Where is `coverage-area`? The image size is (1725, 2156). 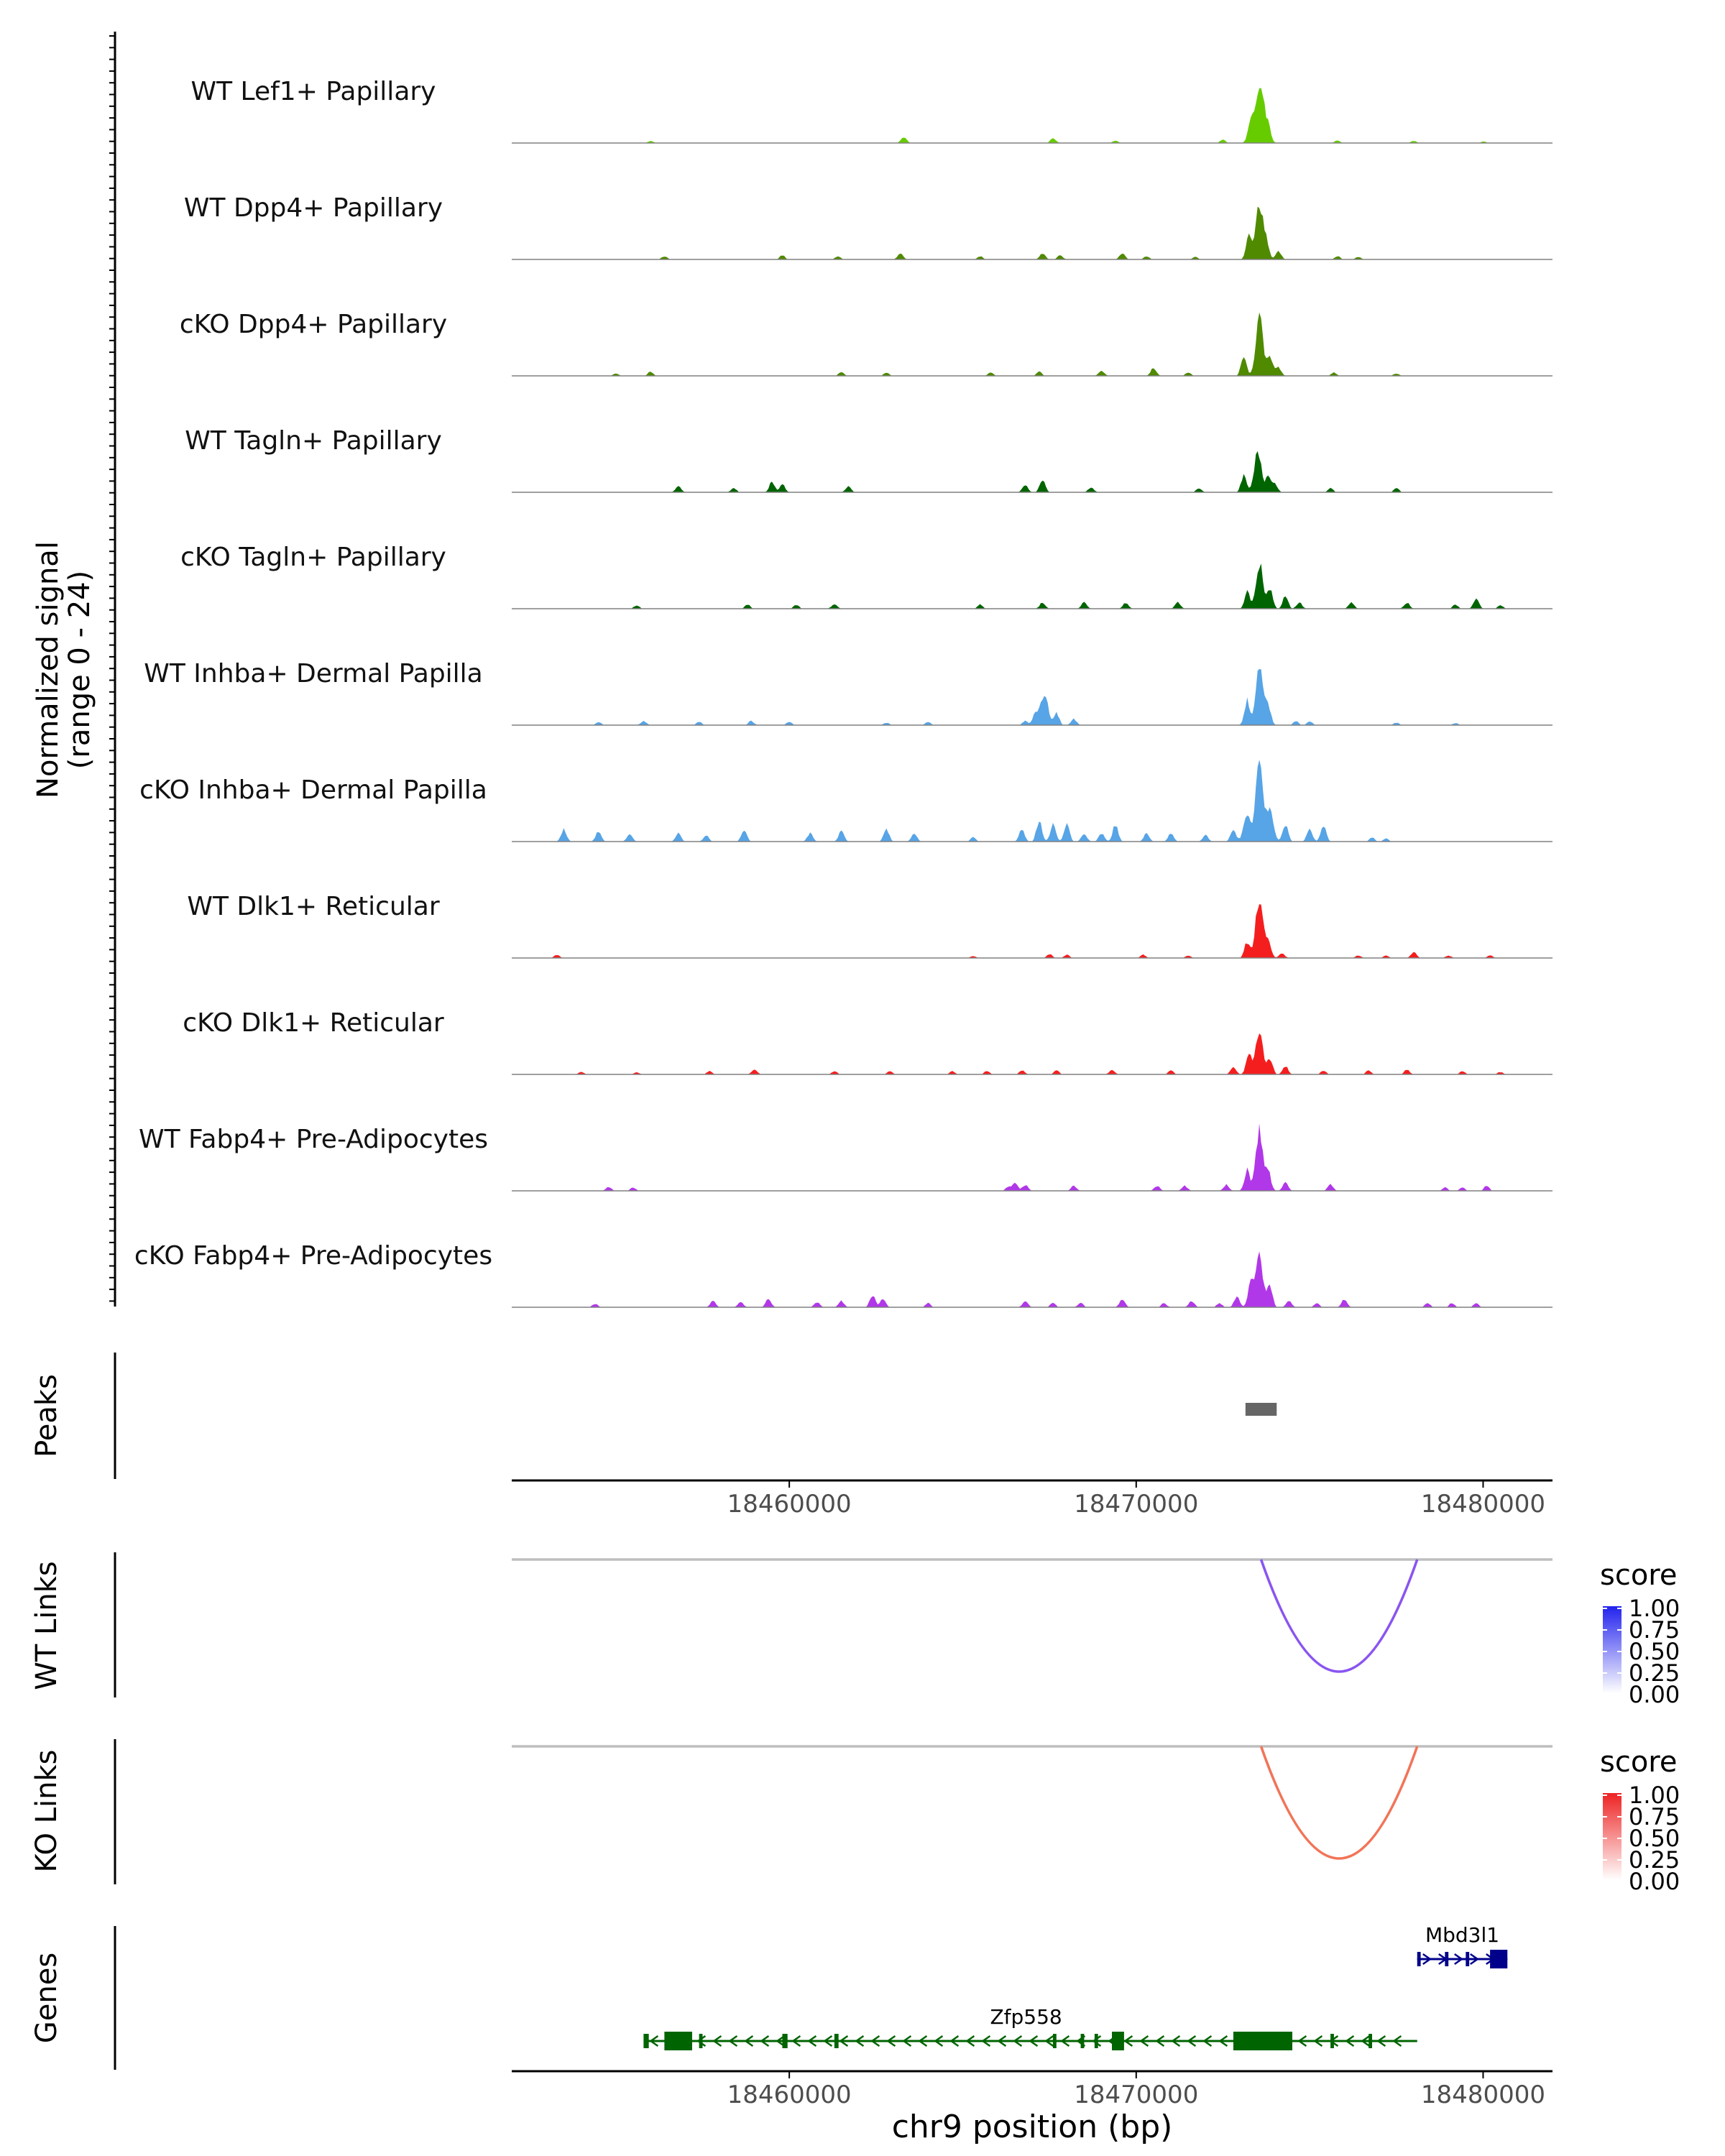
coverage-area is located at coordinates (1032, 472).